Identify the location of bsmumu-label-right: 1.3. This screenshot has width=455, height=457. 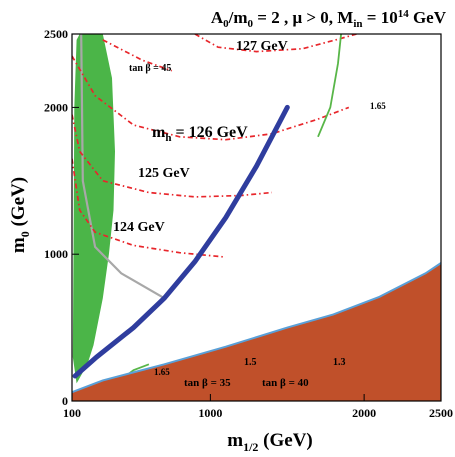
(339, 362).